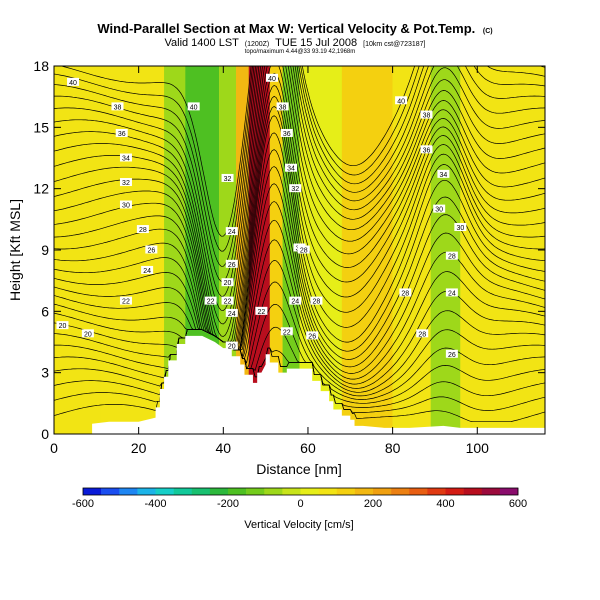 This screenshot has height=600, width=600. What do you see at coordinates (300, 504) in the screenshot?
I see `colorbar-tick-3: 0` at bounding box center [300, 504].